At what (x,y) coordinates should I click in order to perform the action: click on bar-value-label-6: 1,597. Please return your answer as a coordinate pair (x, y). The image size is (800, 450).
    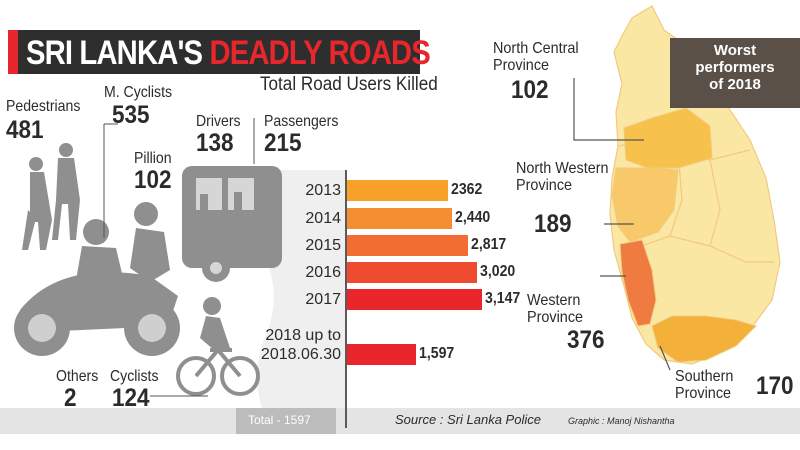
    Looking at the image, I should click on (437, 353).